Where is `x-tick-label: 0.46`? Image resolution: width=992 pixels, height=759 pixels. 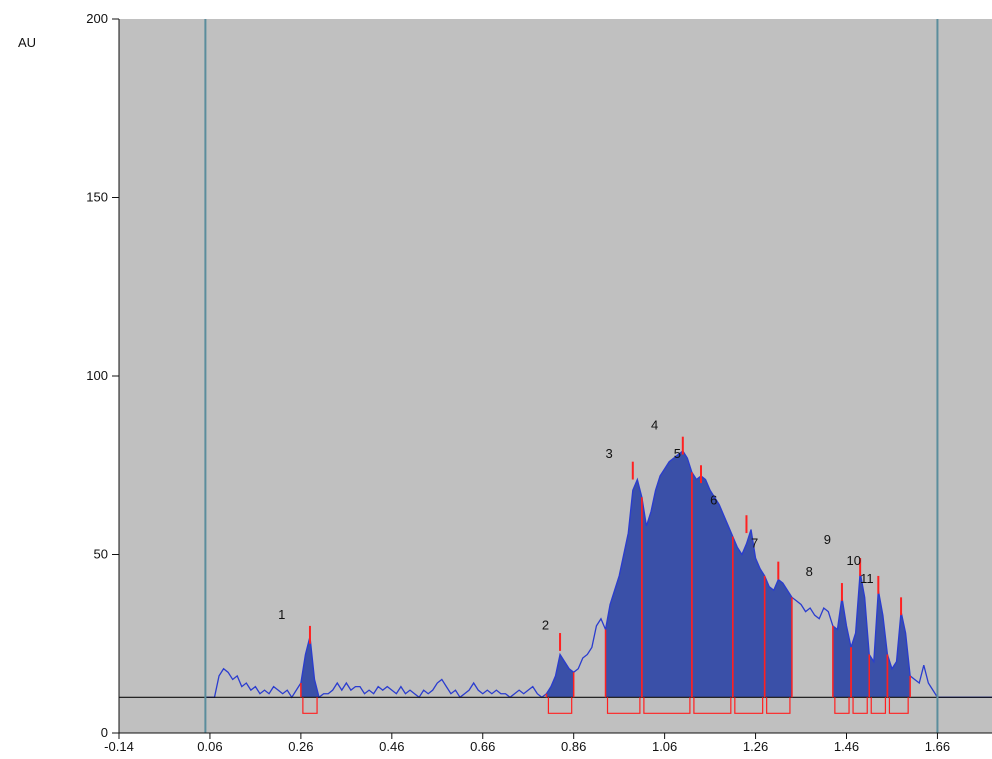
x-tick-label: 0.46 is located at coordinates (391, 746).